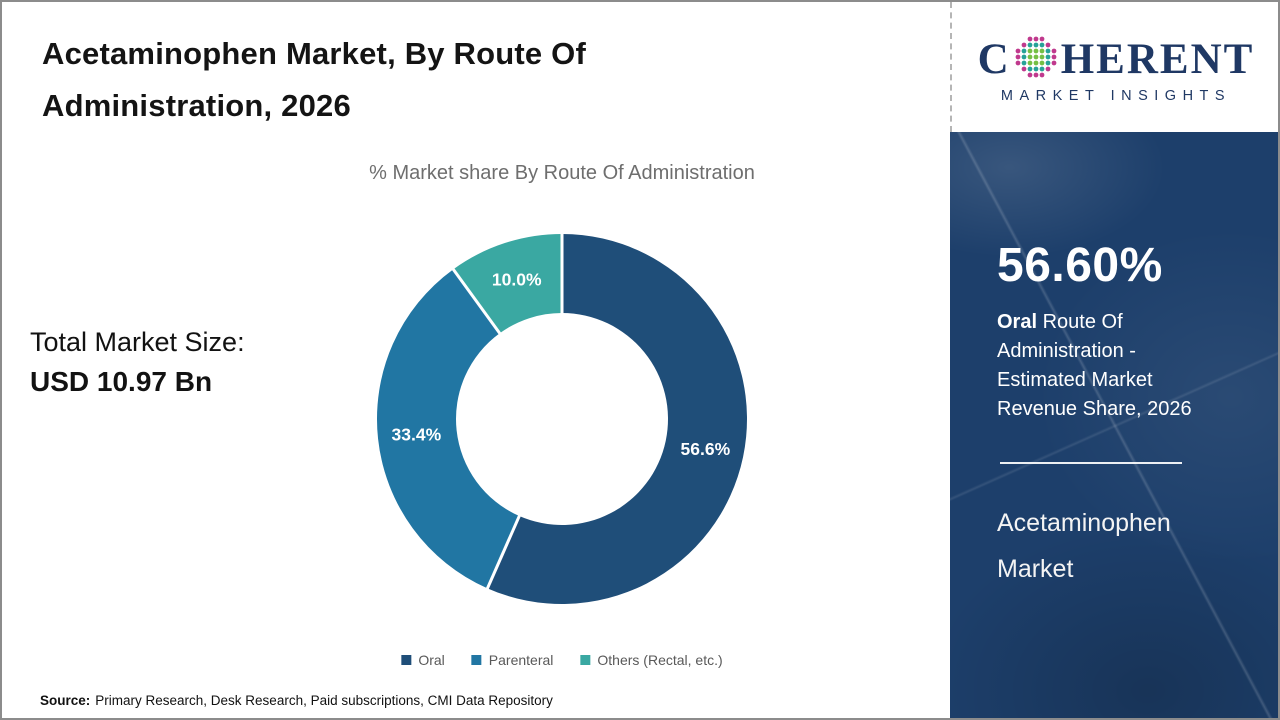 The width and height of the screenshot is (1280, 720). Describe the element at coordinates (521, 660) in the screenshot. I see `legend-label: Parenteral` at that location.